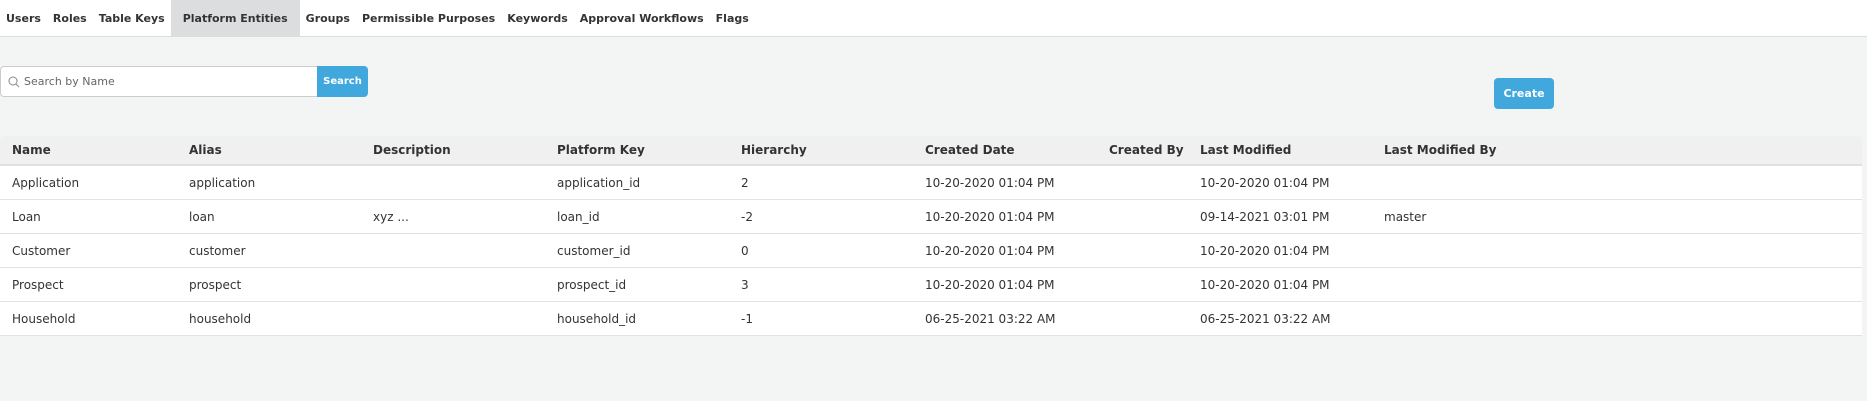 Image resolution: width=1867 pixels, height=401 pixels. Describe the element at coordinates (641, 18) in the screenshot. I see `tab-approval-workflows: Approval Workflows` at that location.